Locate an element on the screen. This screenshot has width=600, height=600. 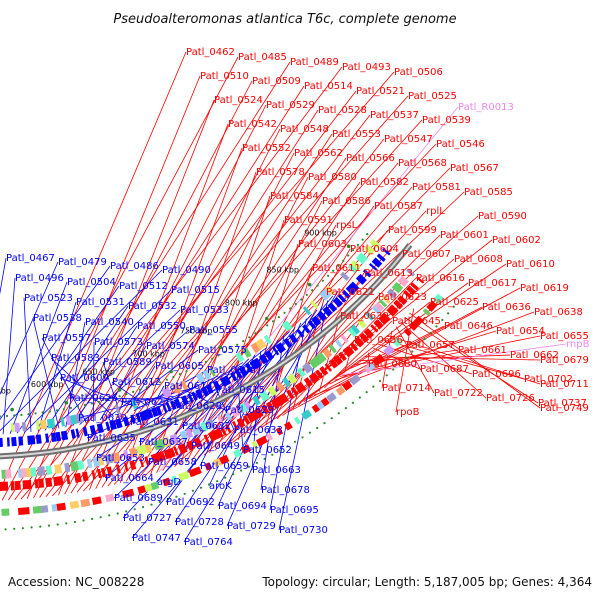
gene-label: Patl_0656 is located at coordinates (378, 340).